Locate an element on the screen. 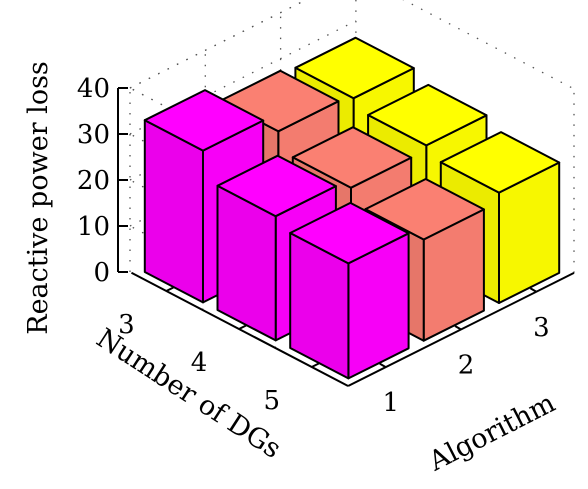 This screenshot has height=489, width=588. z-tick-label: 0 is located at coordinates (101, 273).